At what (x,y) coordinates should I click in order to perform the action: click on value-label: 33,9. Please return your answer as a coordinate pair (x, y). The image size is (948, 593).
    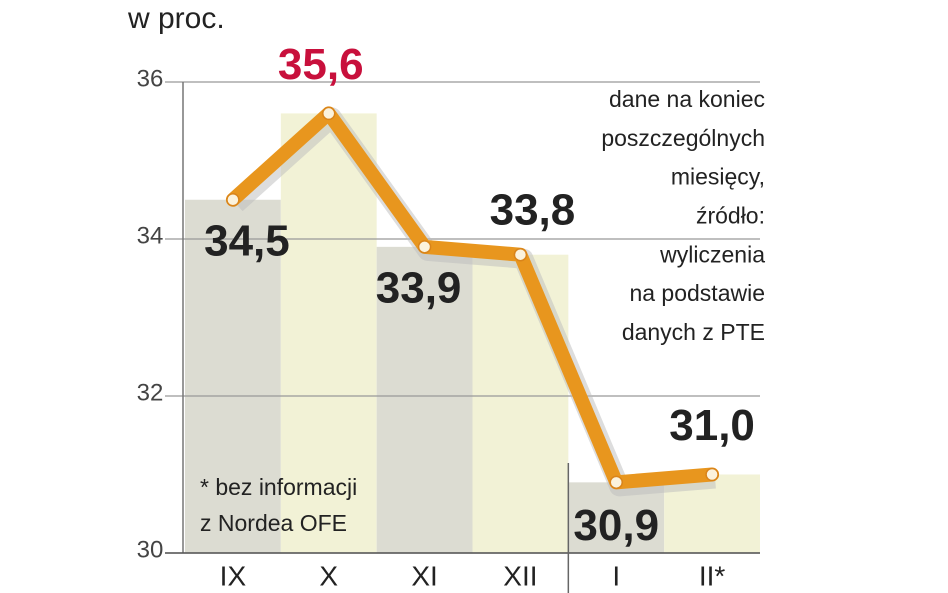
    Looking at the image, I should click on (419, 287).